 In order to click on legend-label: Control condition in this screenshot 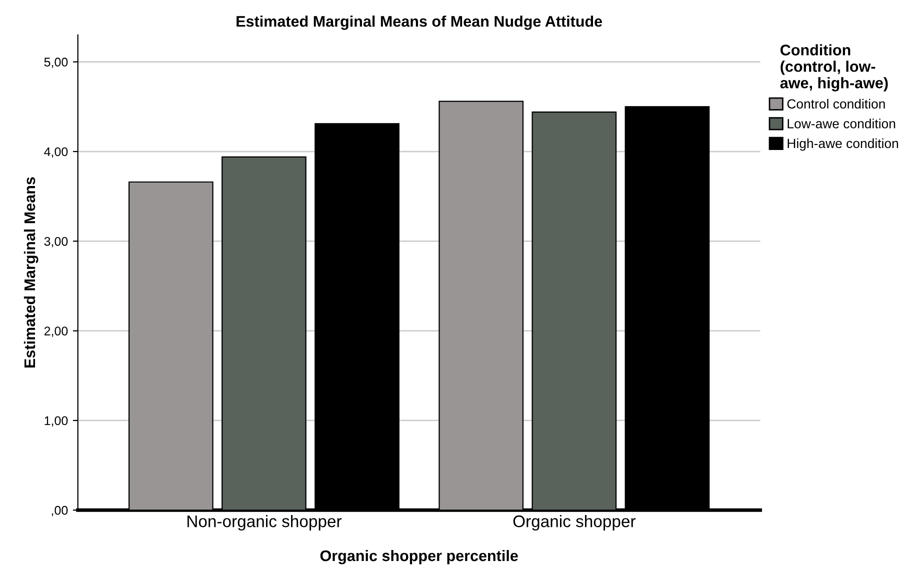, I will do `click(836, 103)`.